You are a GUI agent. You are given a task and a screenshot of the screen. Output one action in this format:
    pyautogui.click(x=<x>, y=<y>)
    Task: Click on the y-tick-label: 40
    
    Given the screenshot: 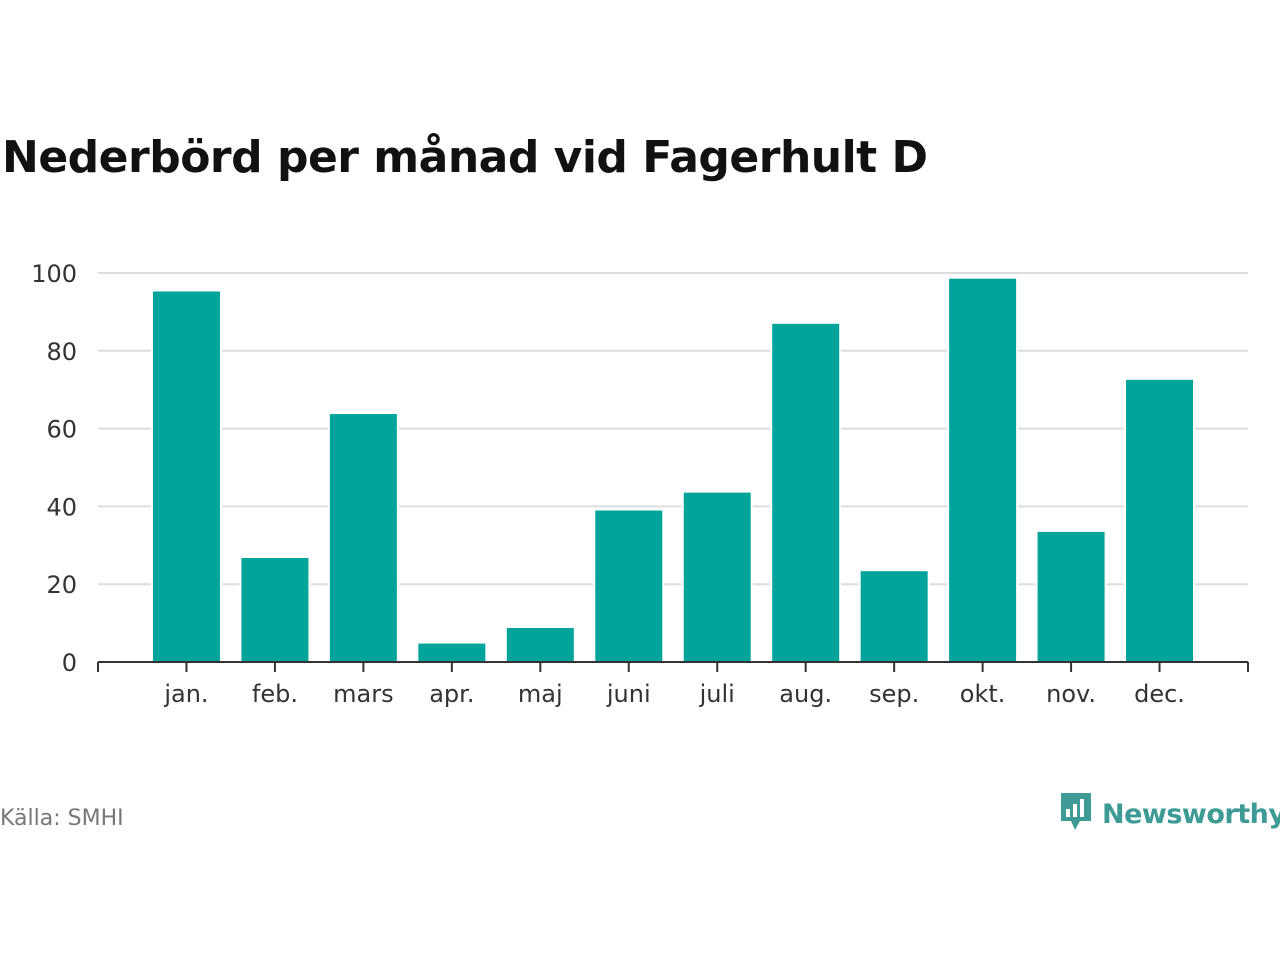 What is the action you would take?
    pyautogui.click(x=61, y=507)
    